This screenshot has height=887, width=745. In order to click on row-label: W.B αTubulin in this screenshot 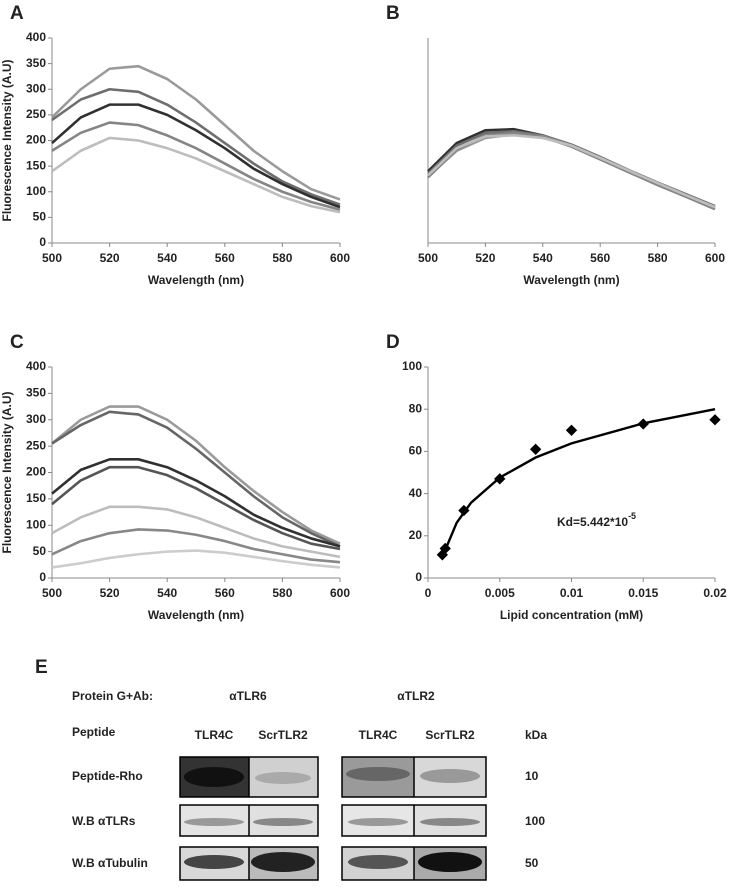, I will do `click(110, 863)`.